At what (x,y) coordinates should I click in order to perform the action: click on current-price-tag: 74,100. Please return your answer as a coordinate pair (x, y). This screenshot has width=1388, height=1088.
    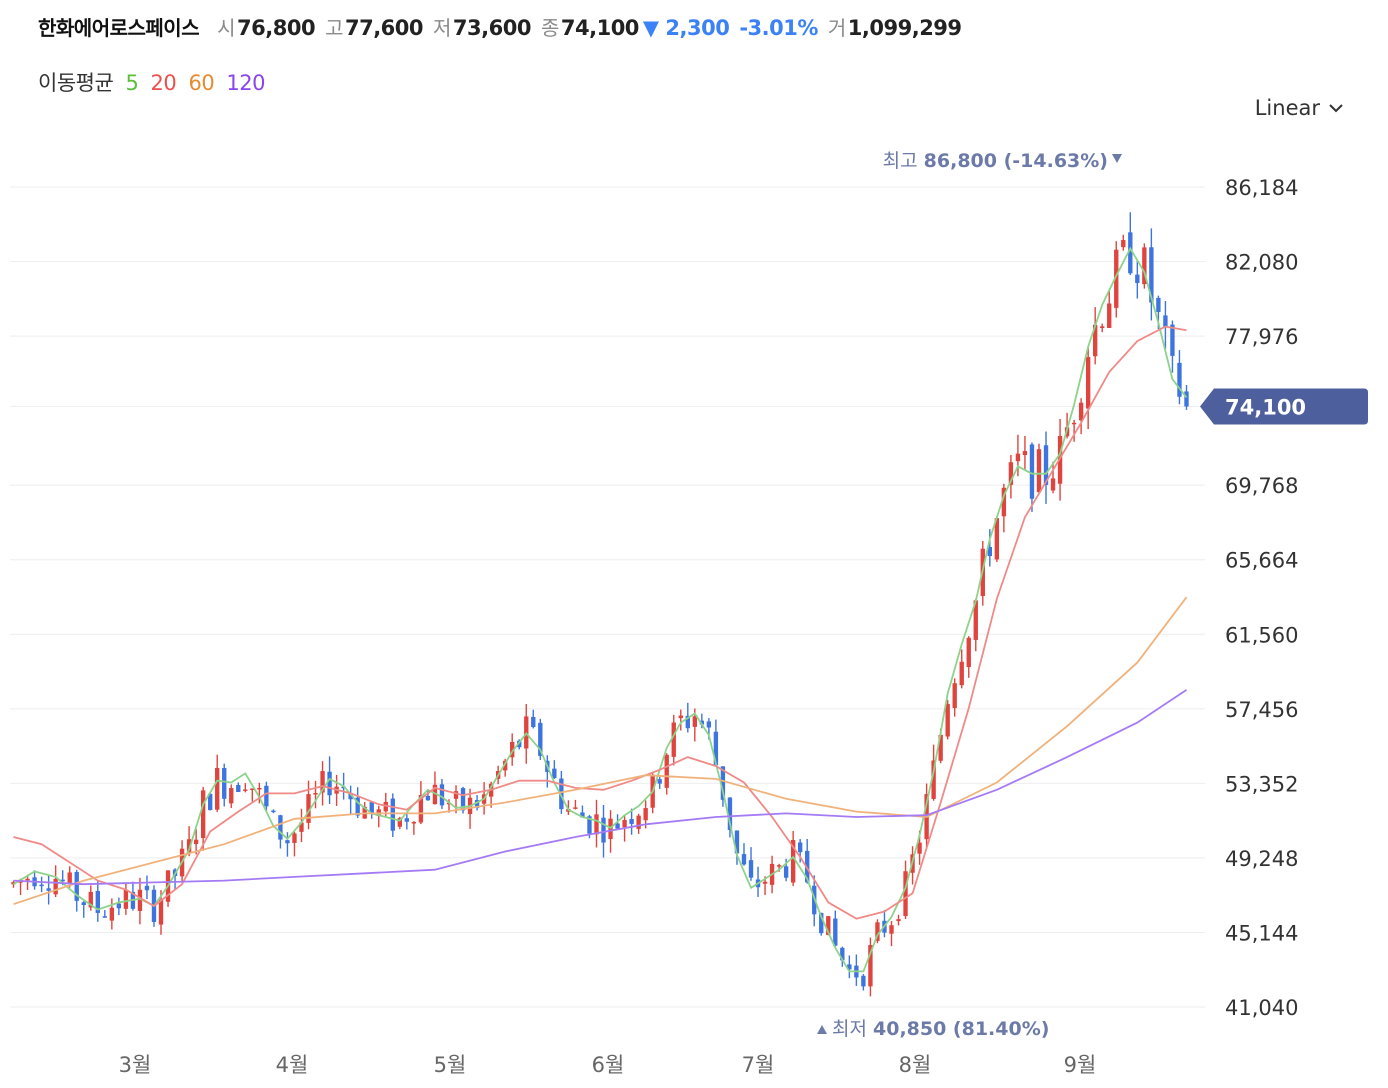
    Looking at the image, I should click on (1284, 406).